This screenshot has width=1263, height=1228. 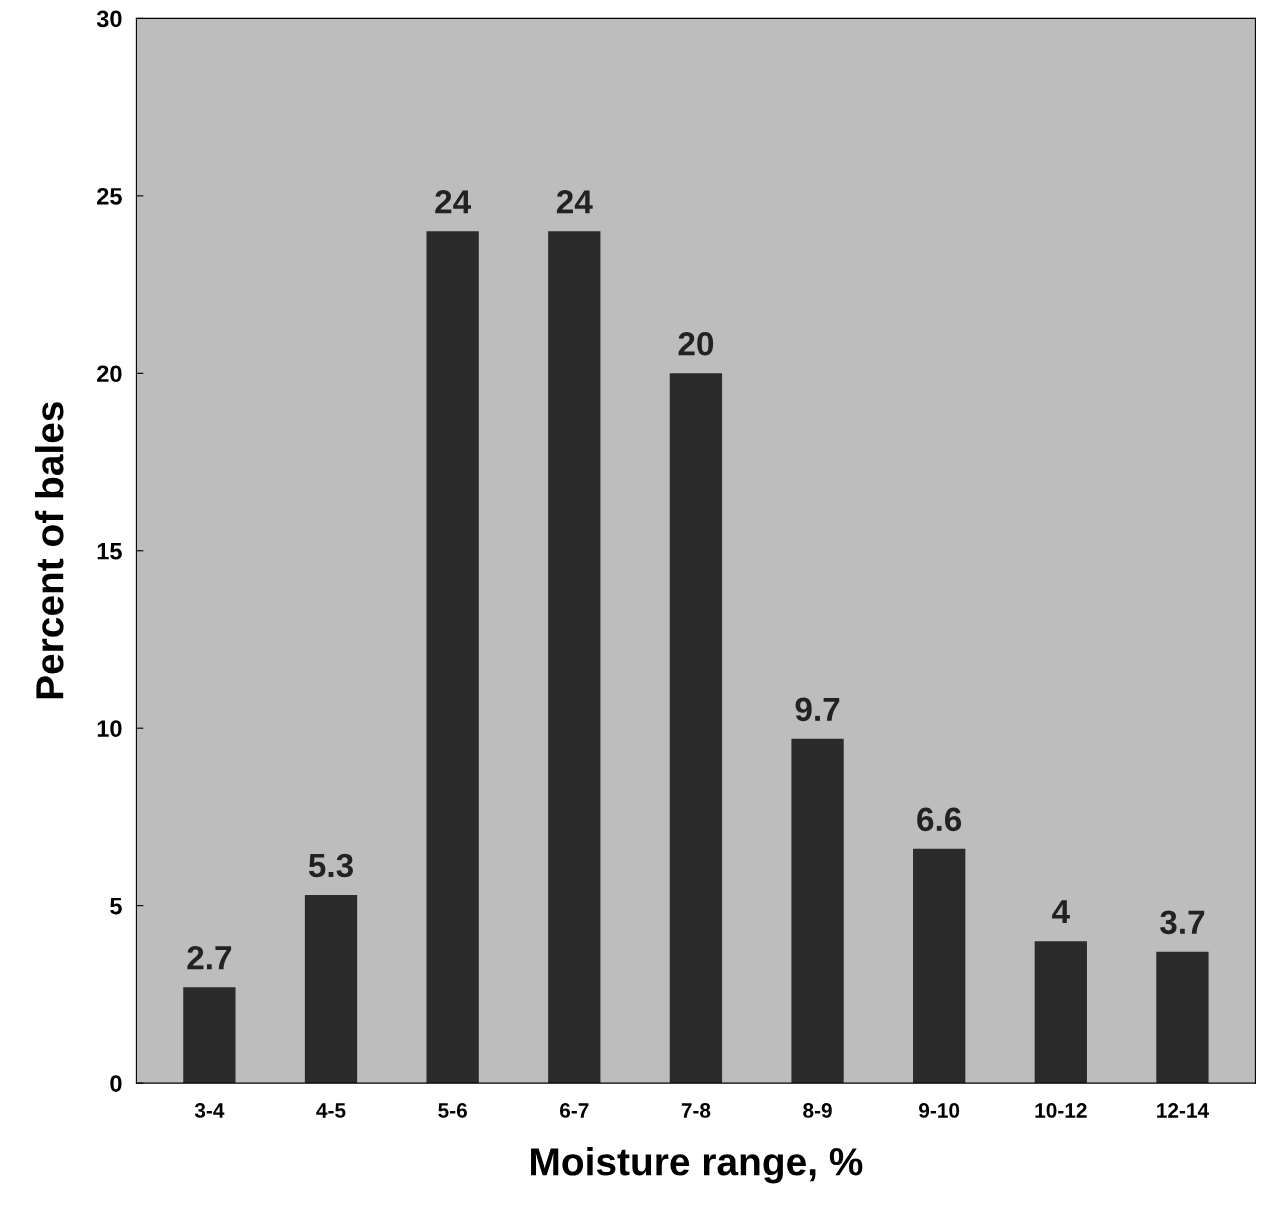 What do you see at coordinates (696, 1110) in the screenshot?
I see `x-tick-label: 7-8` at bounding box center [696, 1110].